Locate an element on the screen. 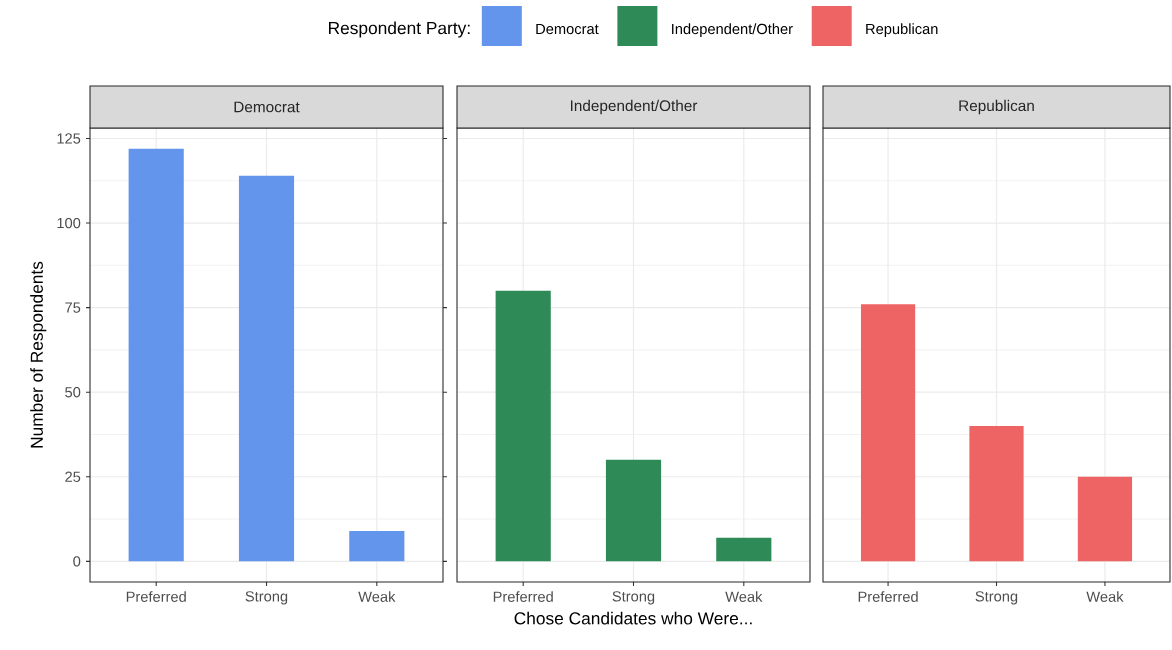  chart-title: Republican is located at coordinates (996, 107).